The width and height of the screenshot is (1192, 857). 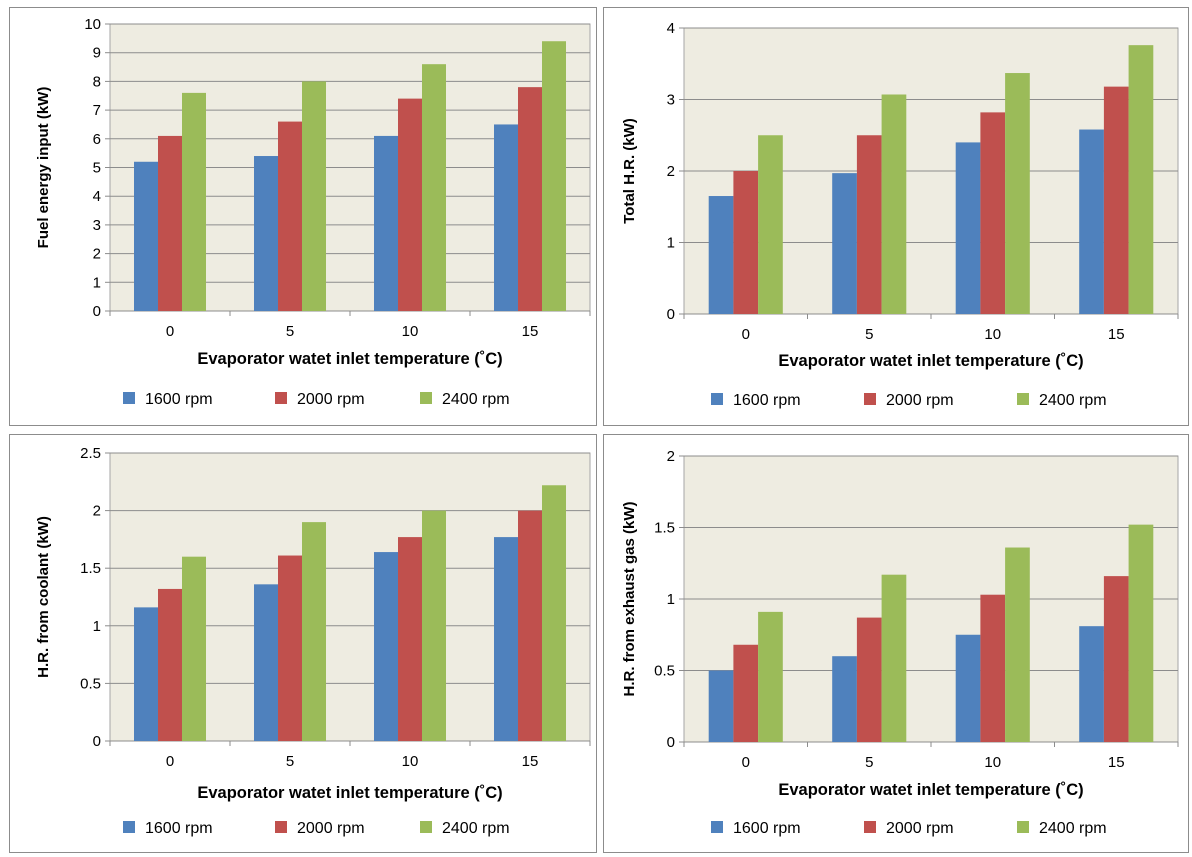 I want to click on y-axis-title: H.R. from coolant (kW), so click(x=43, y=597).